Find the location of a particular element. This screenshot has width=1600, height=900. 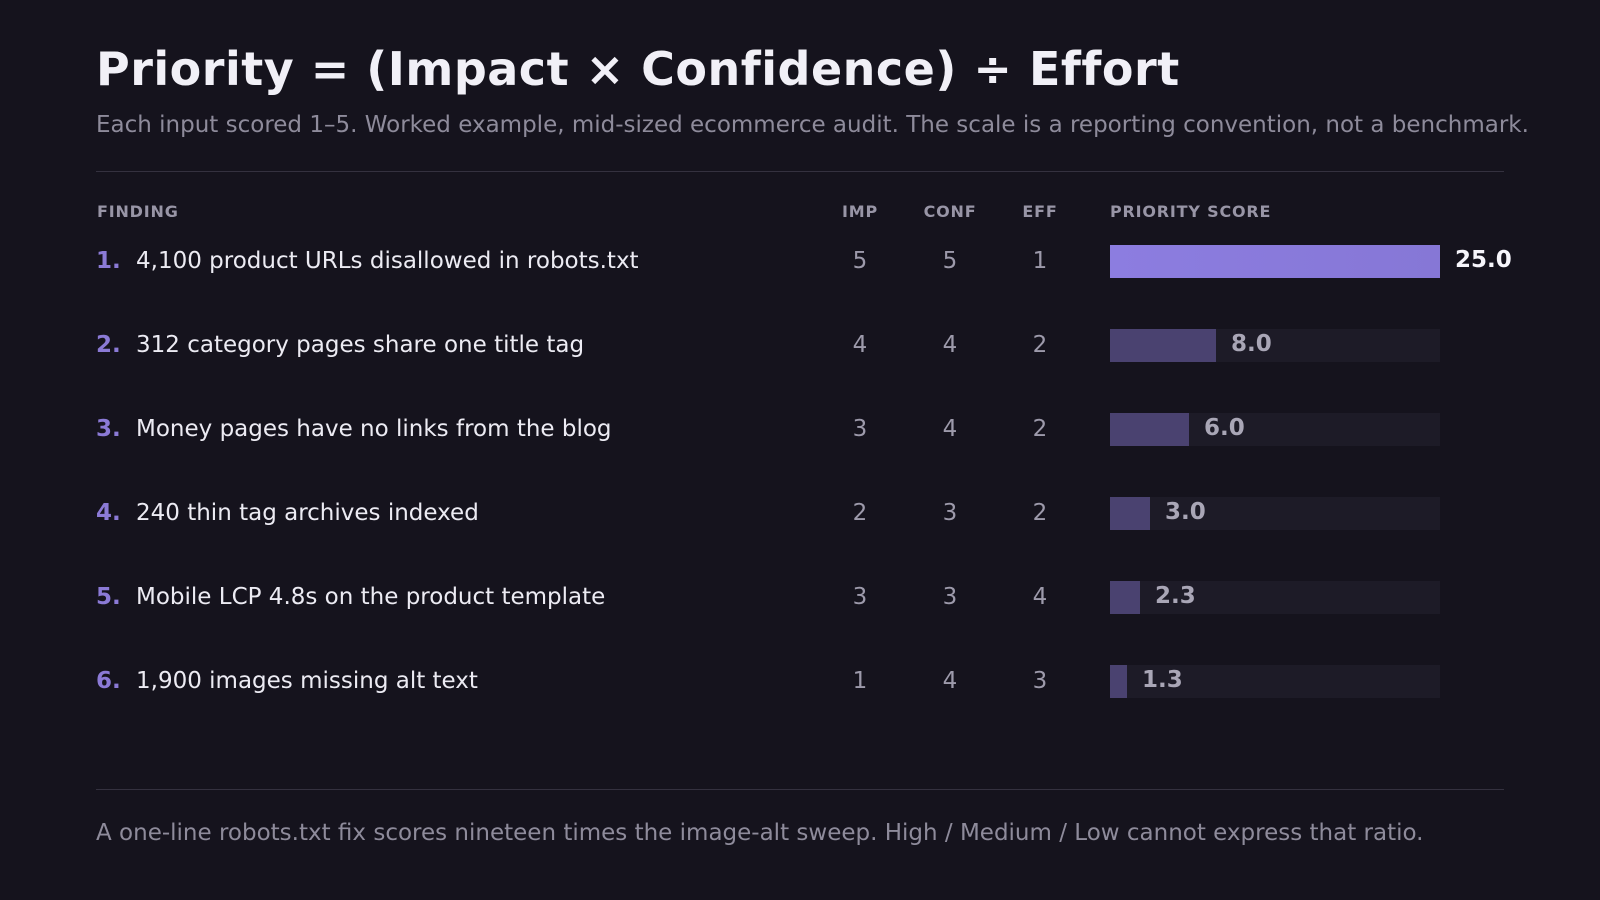

impact-value: 4 is located at coordinates (860, 345).